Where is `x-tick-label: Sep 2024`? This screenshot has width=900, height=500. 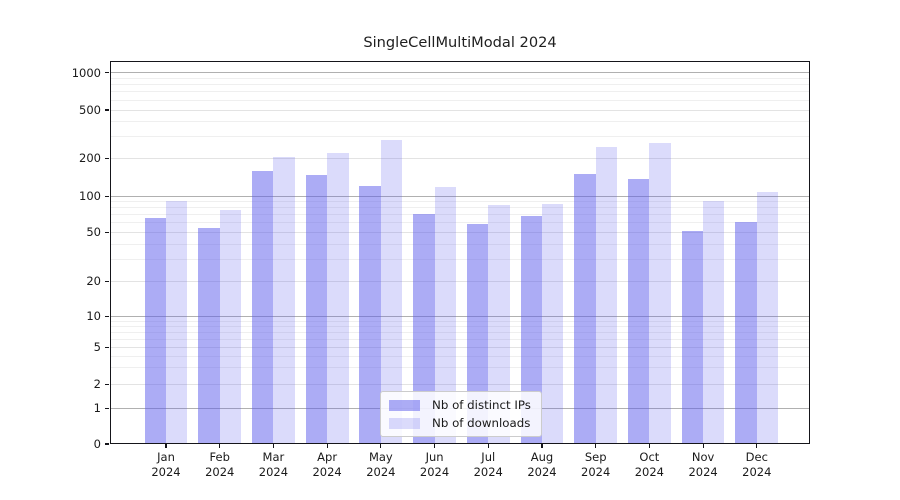
x-tick-label: Sep 2024 is located at coordinates (596, 464).